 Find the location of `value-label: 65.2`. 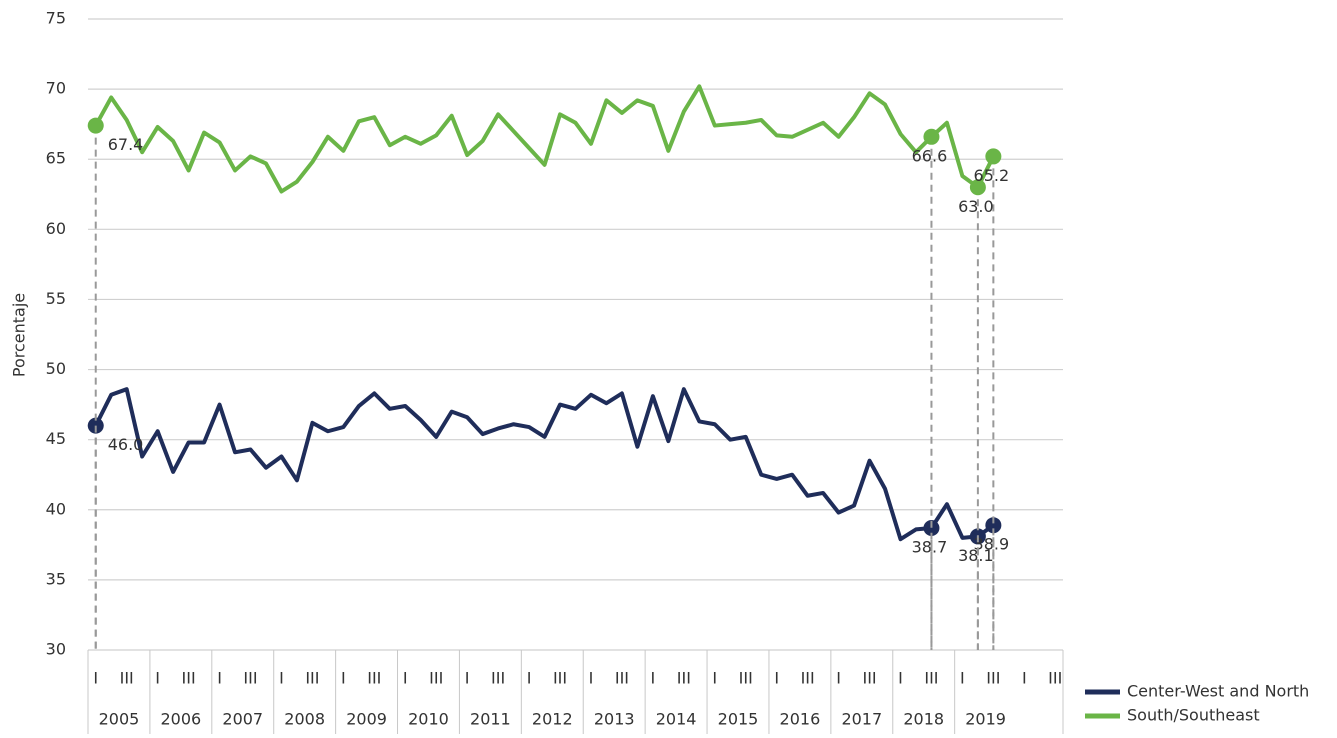

value-label: 65.2 is located at coordinates (992, 175).